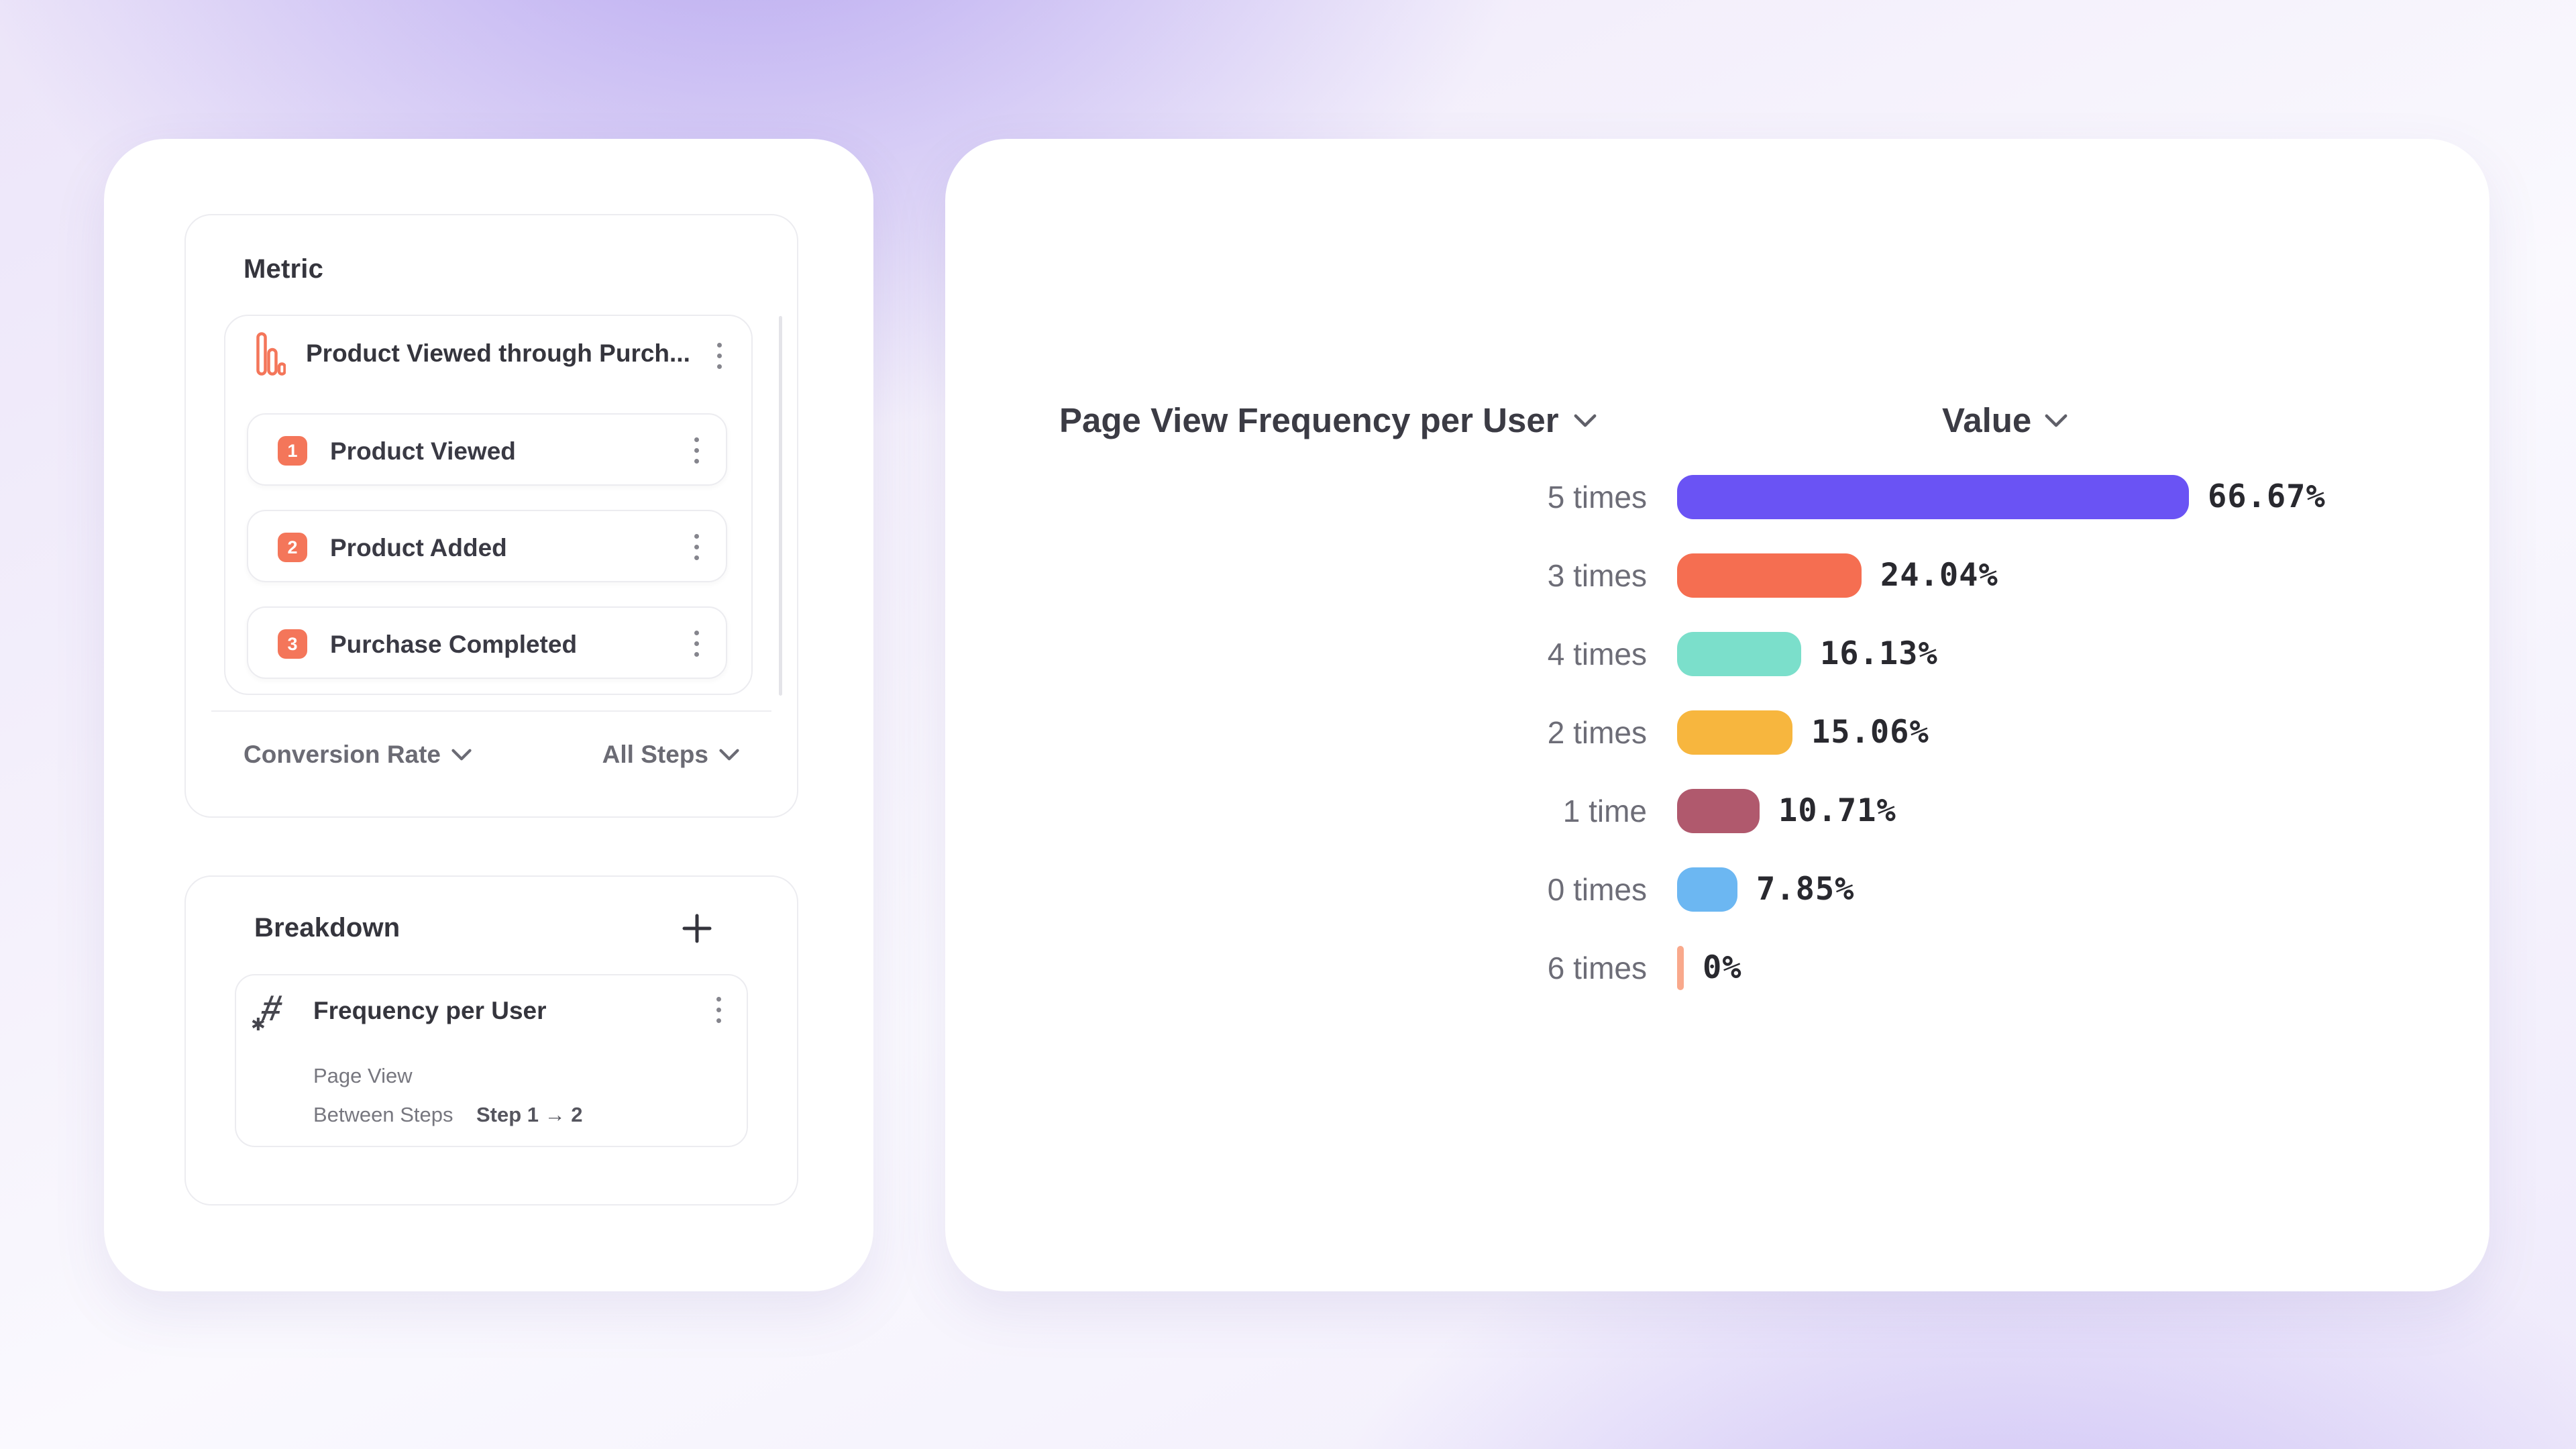  I want to click on breakdown-scope-value: Step 1 → 2, so click(529, 1114).